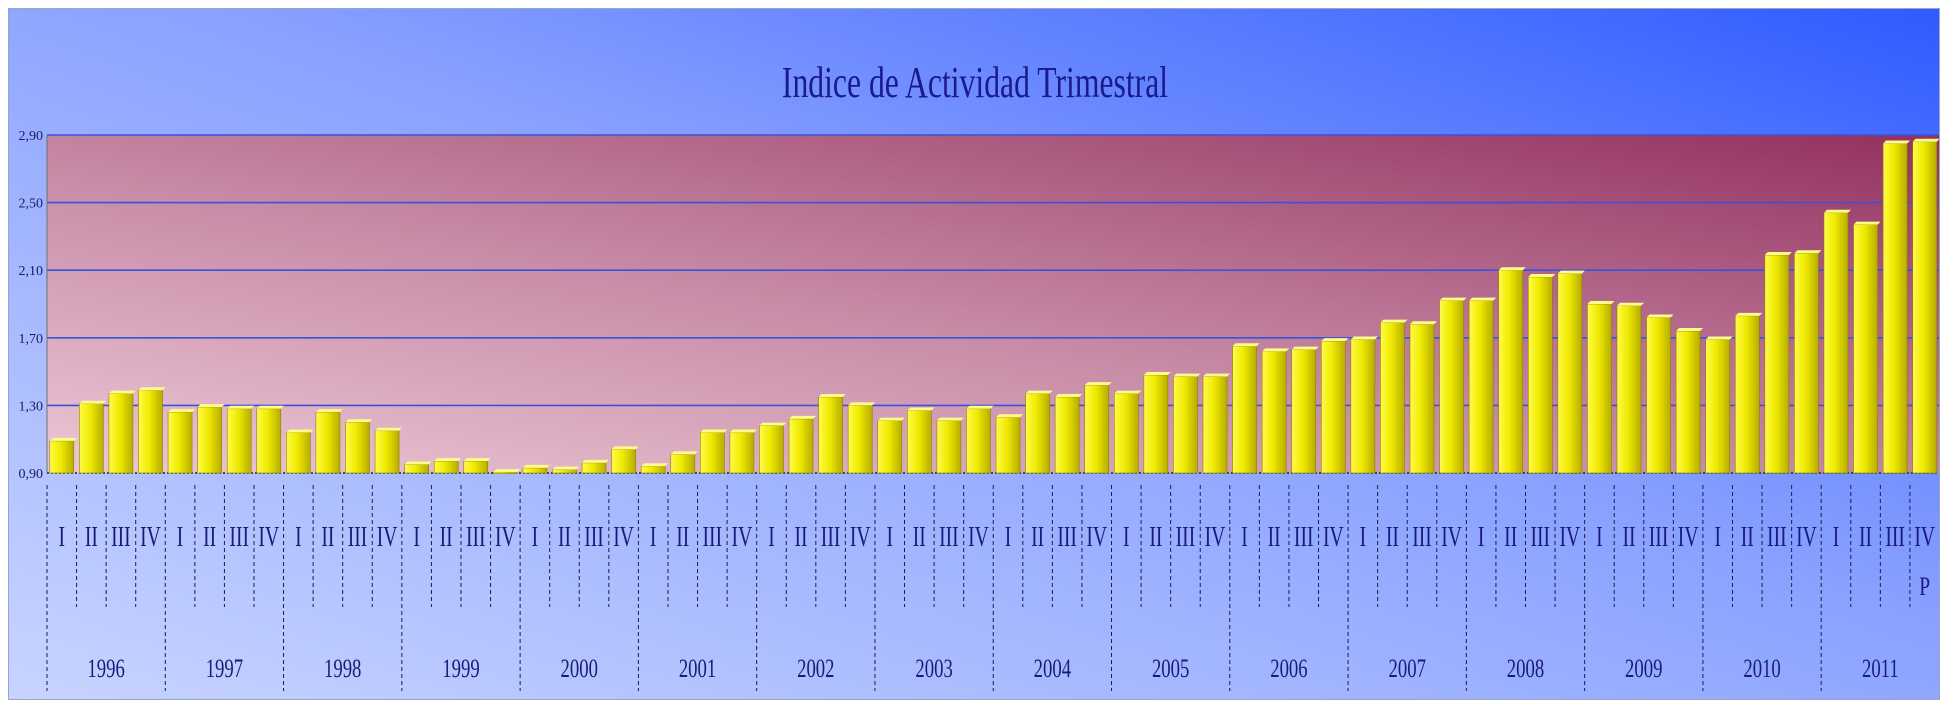 This screenshot has width=1940, height=707. Describe the element at coordinates (1643, 668) in the screenshot. I see `year-label: 2009` at that location.